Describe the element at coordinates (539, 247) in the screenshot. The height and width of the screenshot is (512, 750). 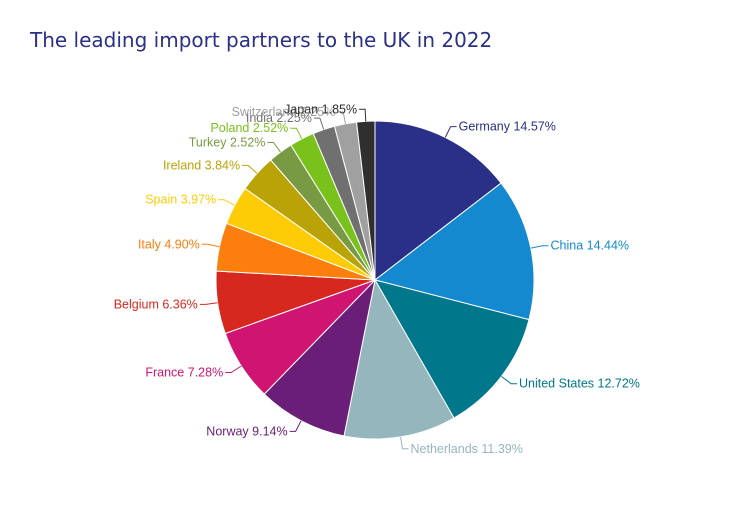
I see `leader-line-china` at that location.